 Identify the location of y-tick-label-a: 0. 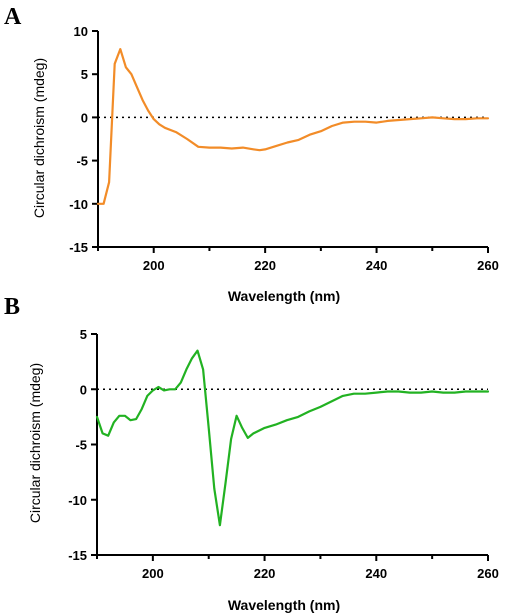
(84, 117).